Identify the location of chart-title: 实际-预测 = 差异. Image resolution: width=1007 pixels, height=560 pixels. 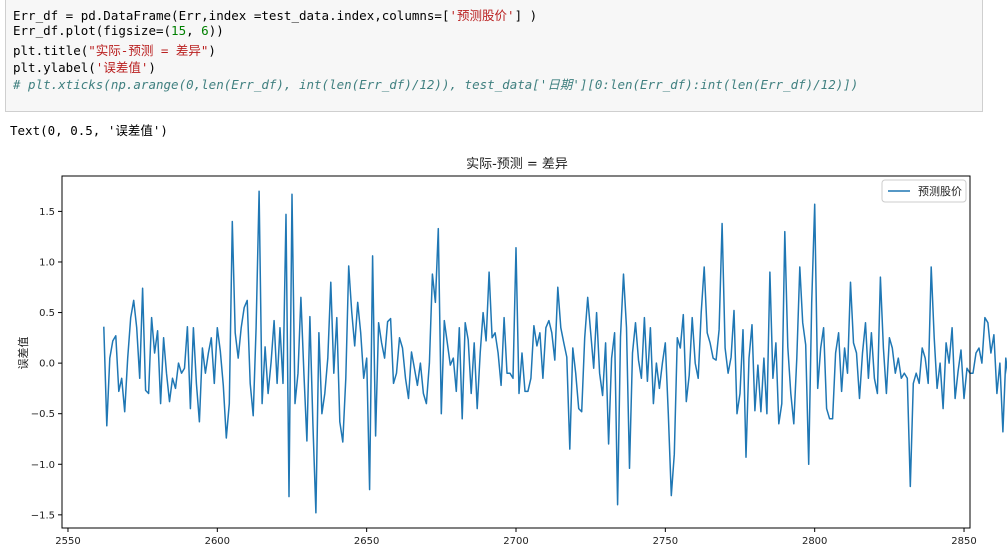
(517, 164).